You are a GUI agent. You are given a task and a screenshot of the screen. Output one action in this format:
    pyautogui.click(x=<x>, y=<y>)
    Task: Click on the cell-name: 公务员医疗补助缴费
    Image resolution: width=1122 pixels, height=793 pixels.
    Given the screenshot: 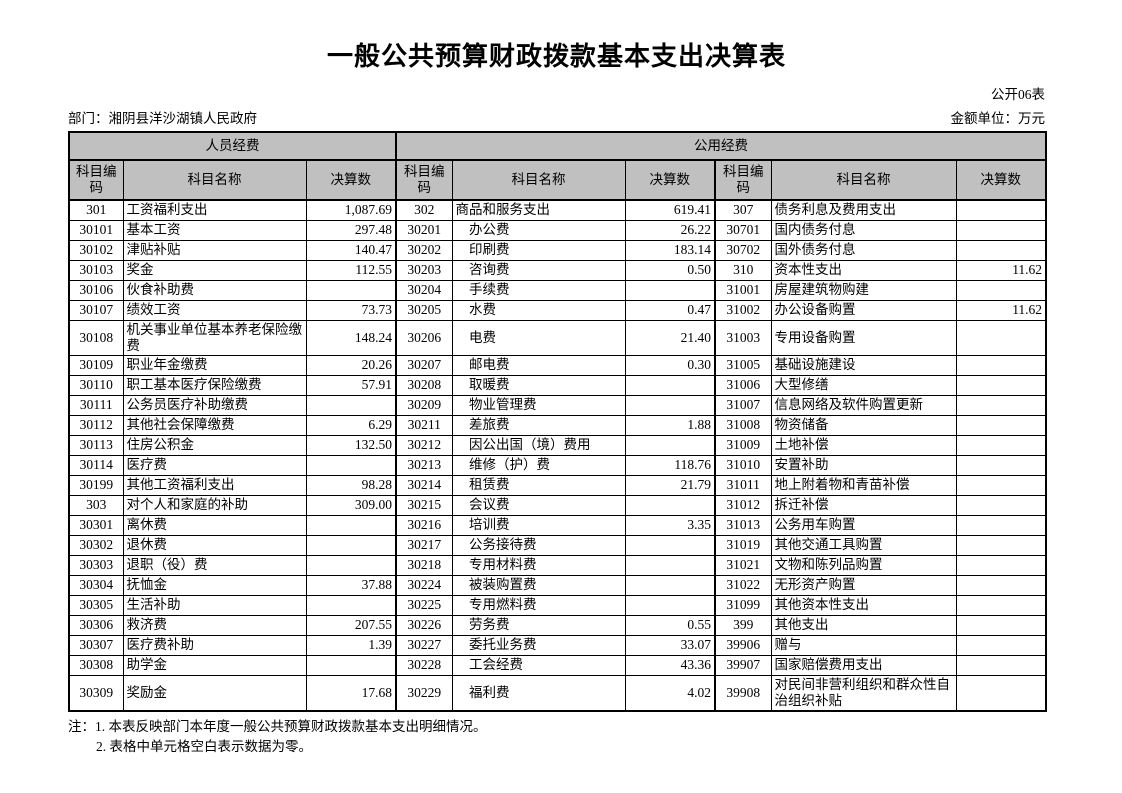 What is the action you would take?
    pyautogui.click(x=214, y=405)
    